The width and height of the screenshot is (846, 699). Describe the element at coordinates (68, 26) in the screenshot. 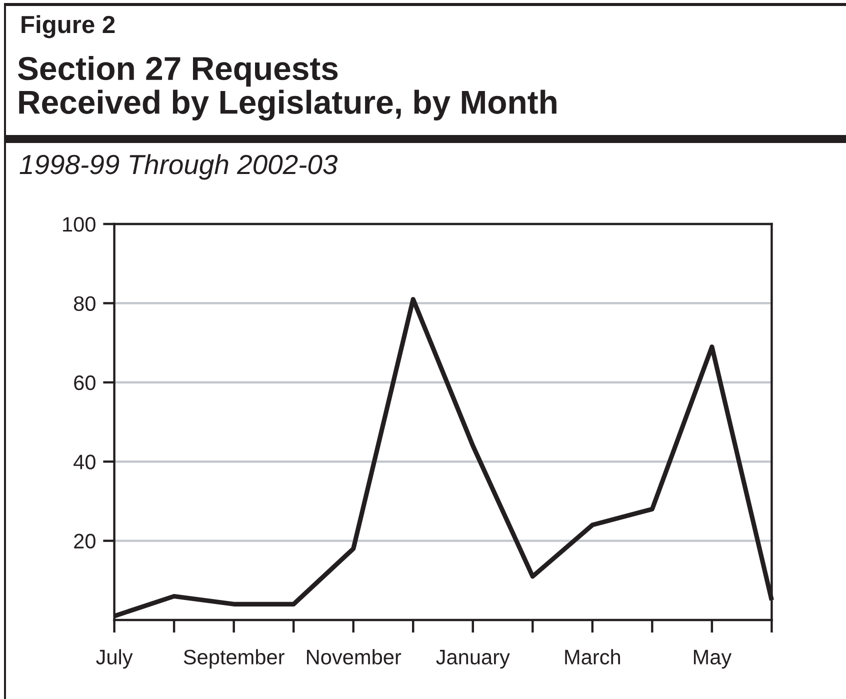

I see `caption: Figure 2` at that location.